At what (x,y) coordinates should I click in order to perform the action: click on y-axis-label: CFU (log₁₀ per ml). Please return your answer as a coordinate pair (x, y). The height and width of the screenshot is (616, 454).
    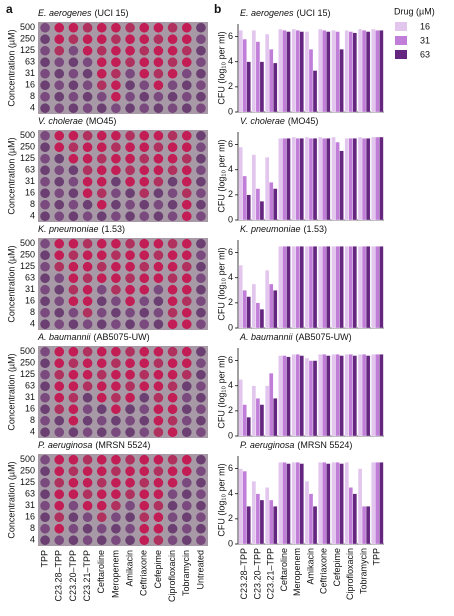
    Looking at the image, I should click on (221, 499).